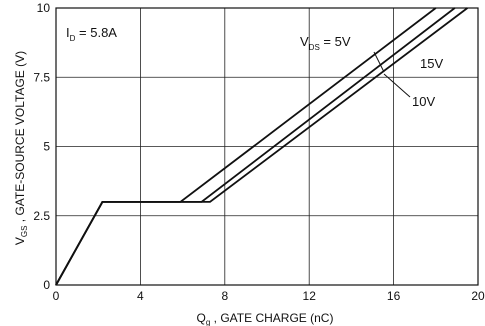 The width and height of the screenshot is (485, 326). Describe the element at coordinates (224, 296) in the screenshot. I see `x-tick-label: 8` at that location.